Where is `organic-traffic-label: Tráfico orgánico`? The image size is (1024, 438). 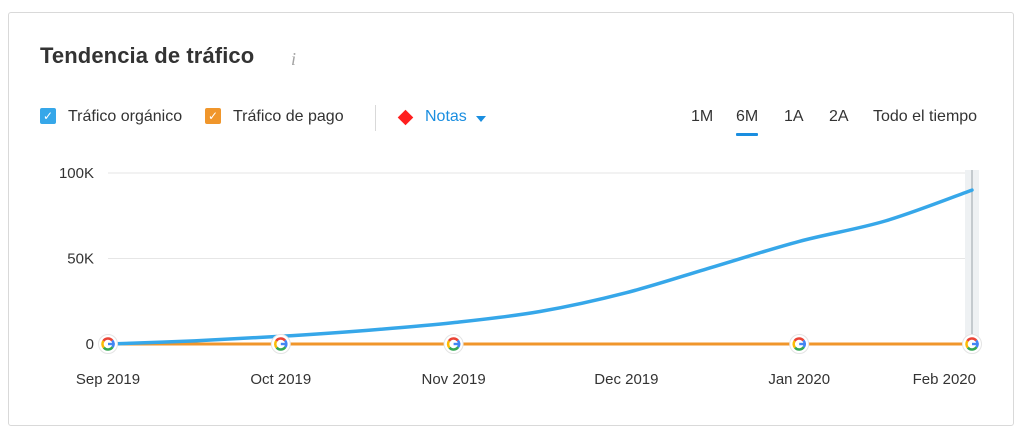 organic-traffic-label: Tráfico orgánico is located at coordinates (125, 116).